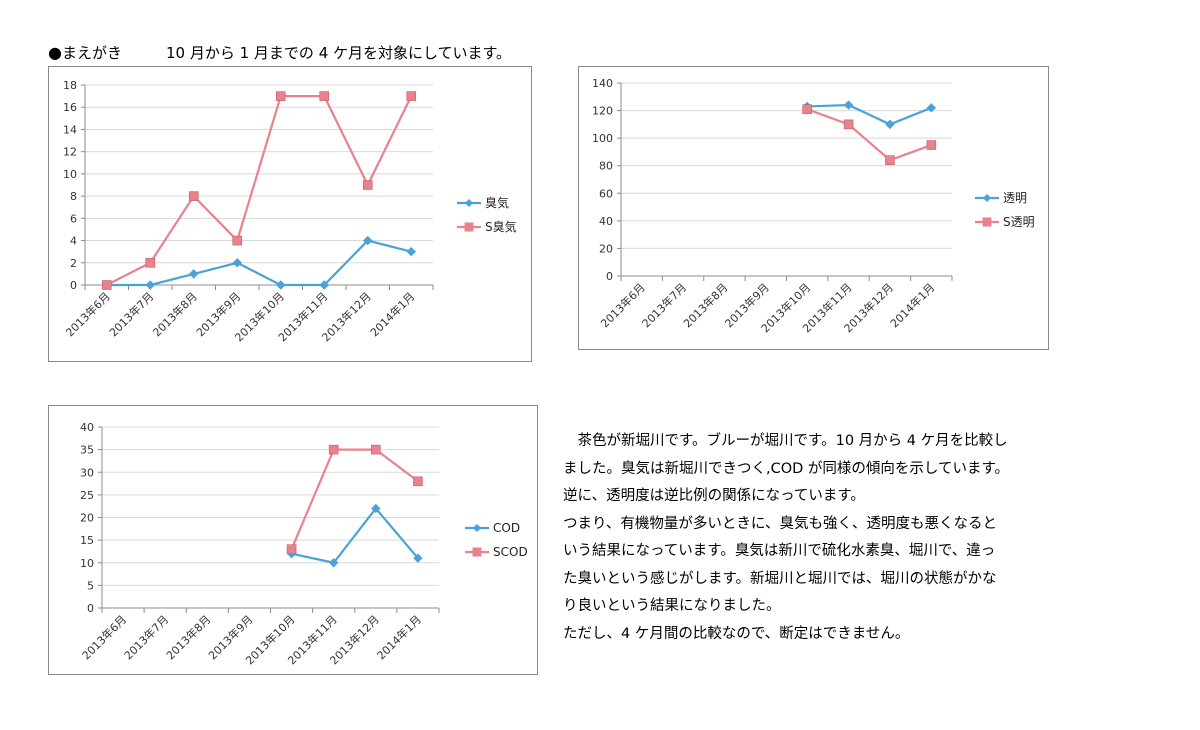 The image size is (1200, 730). Describe the element at coordinates (780, 578) in the screenshot. I see `body-line: た臭いという感じがします。新堀川と堀川では、堀川の状態がかな` at that location.